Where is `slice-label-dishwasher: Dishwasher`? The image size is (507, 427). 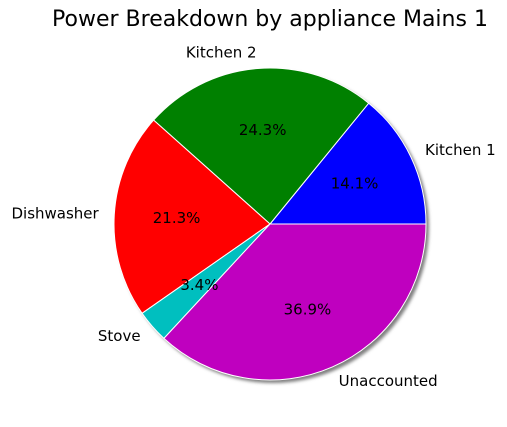
slice-label-dishwasher: Dishwasher is located at coordinates (55, 213).